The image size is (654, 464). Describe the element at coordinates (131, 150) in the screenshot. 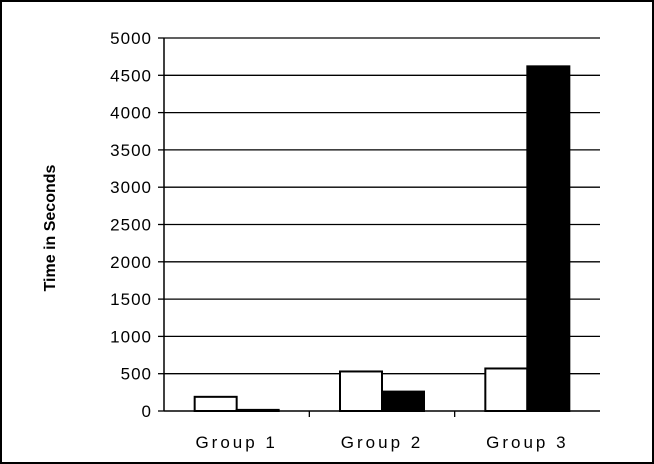

I see `y-tick-label: 3500` at that location.